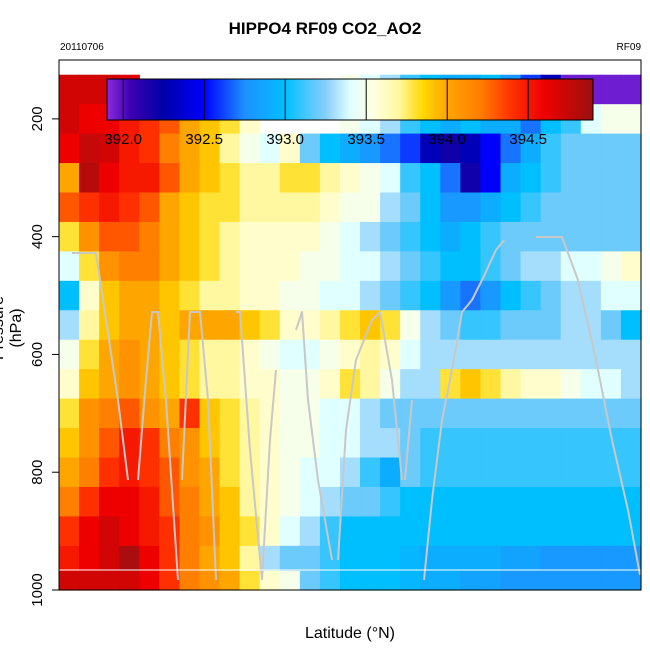  I want to click on y-tick-label: 1000, so click(37, 589).